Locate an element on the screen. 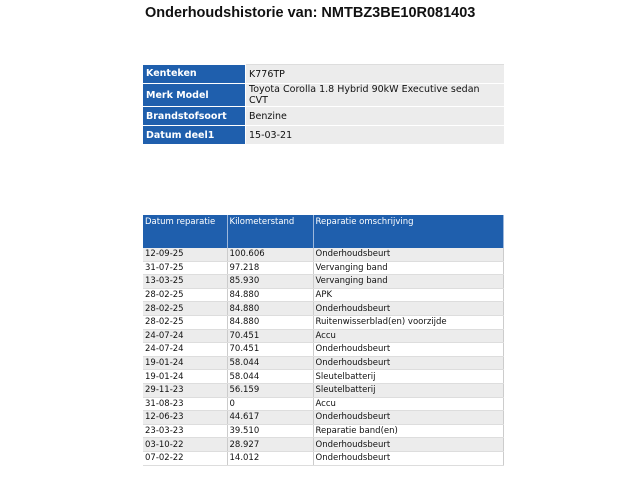  column-header-mileage: Kilometerstand is located at coordinates (270, 231).